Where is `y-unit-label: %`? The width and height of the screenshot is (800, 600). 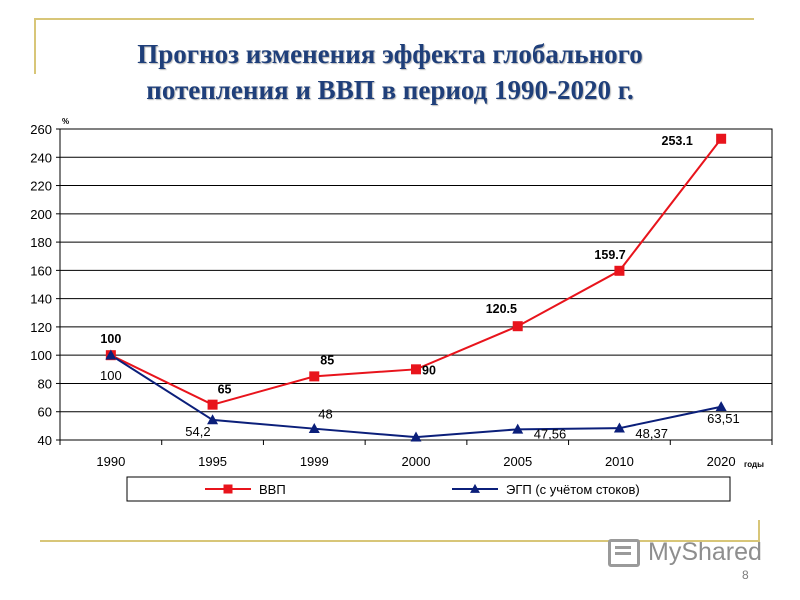 y-unit-label: % is located at coordinates (65, 121).